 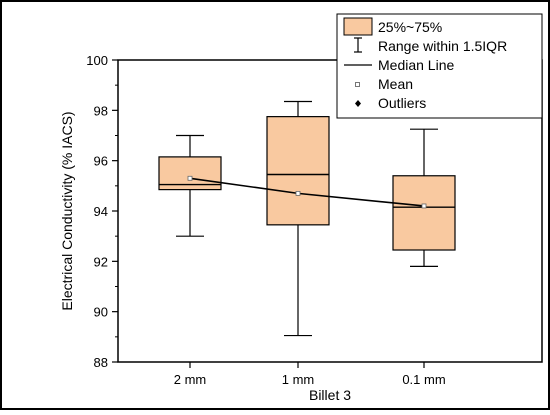 I want to click on legend-mean-swatch, so click(x=357, y=84).